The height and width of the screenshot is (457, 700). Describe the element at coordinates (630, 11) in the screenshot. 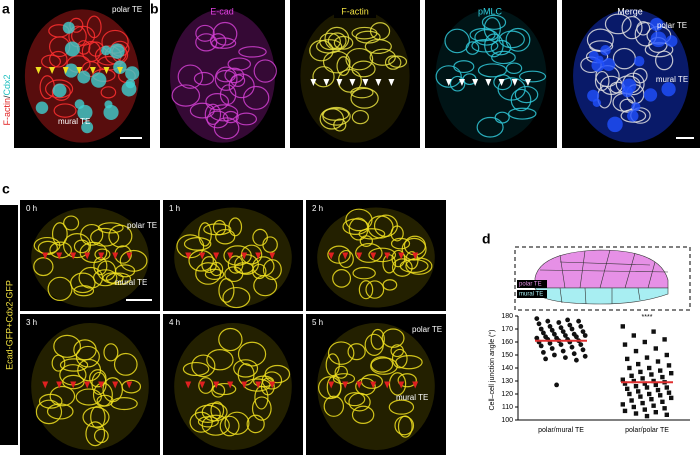

I see `channel-label: Merge` at that location.